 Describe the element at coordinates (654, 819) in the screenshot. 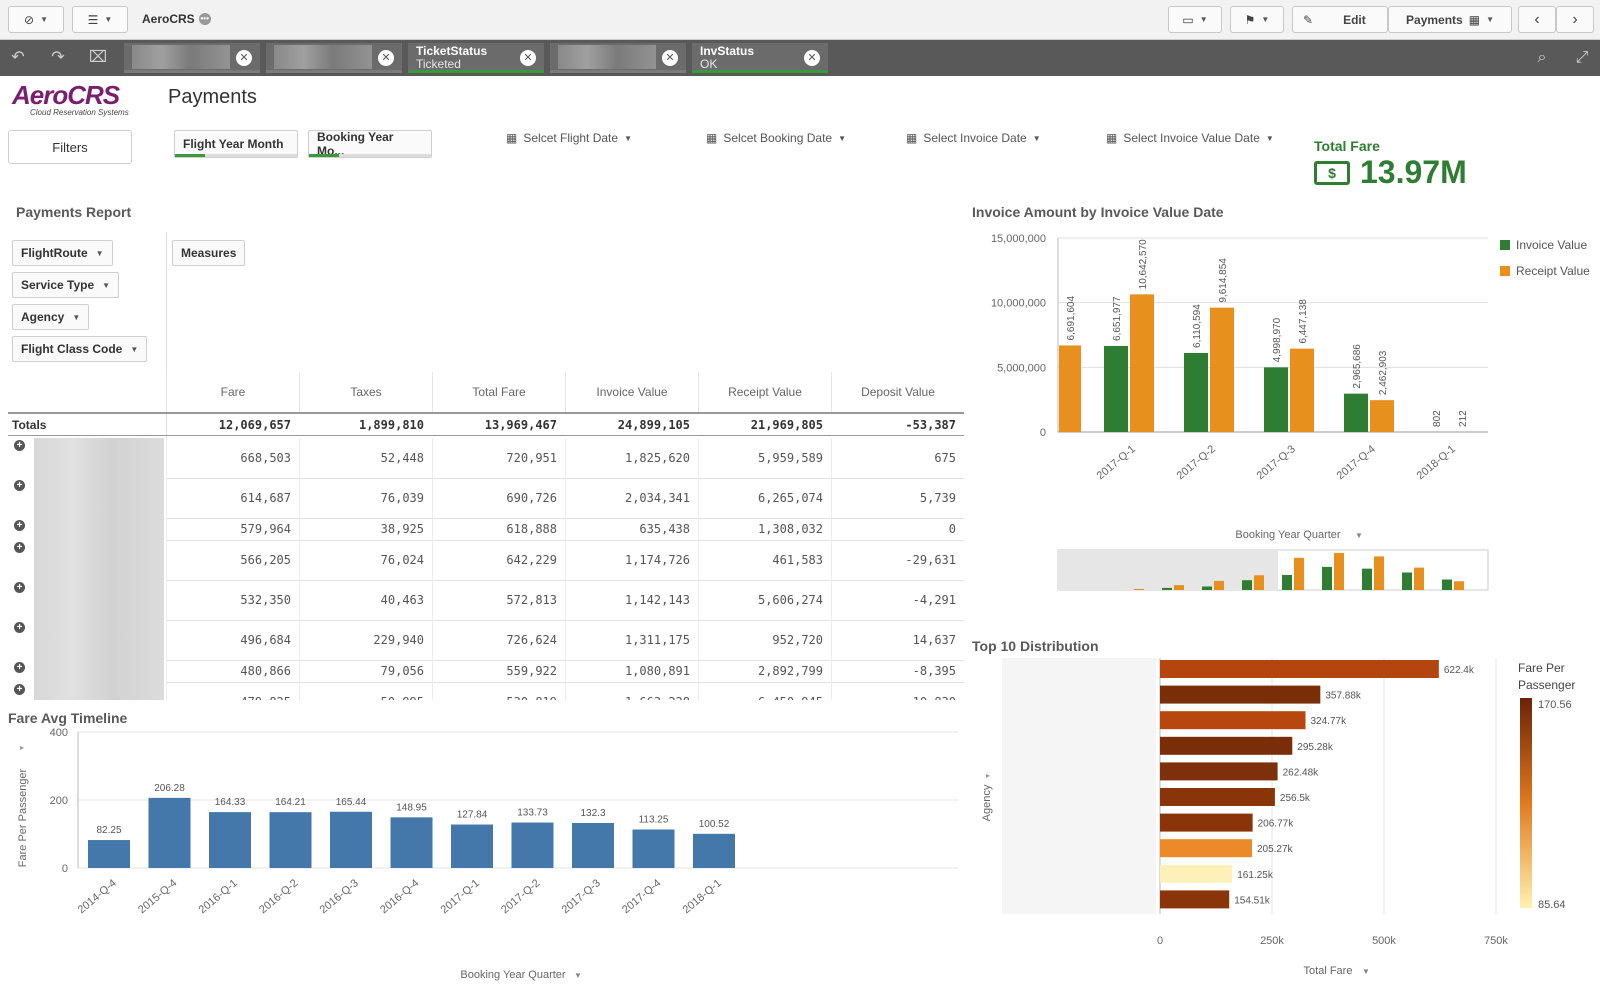

I see `bar-value-label: 113.25` at that location.